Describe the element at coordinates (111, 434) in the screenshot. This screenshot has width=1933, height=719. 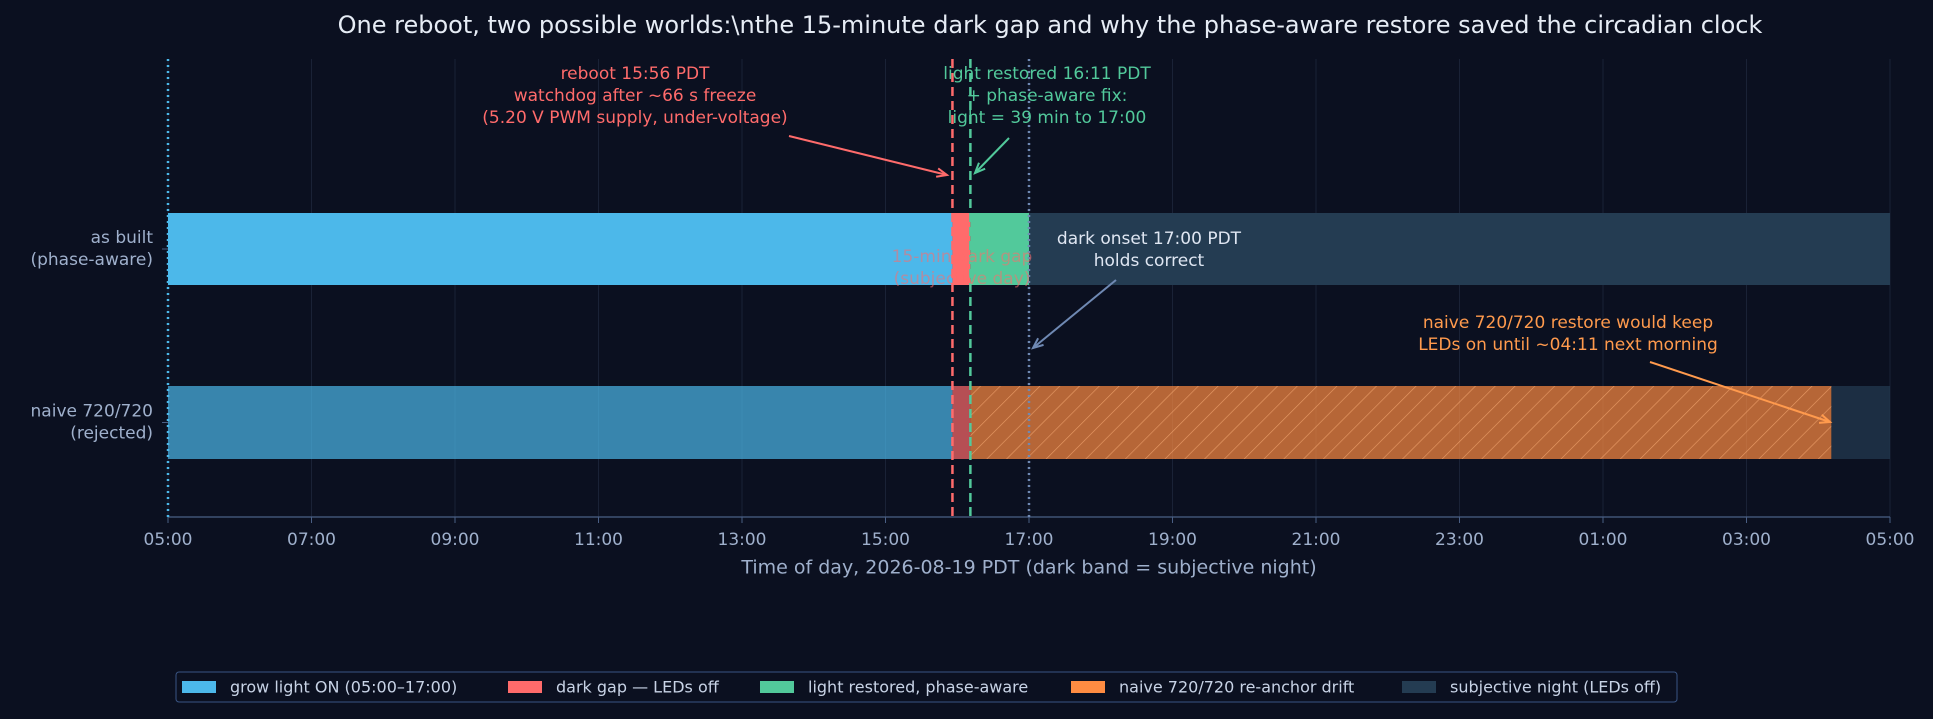
I see `y-tick-label: (rejected)` at that location.